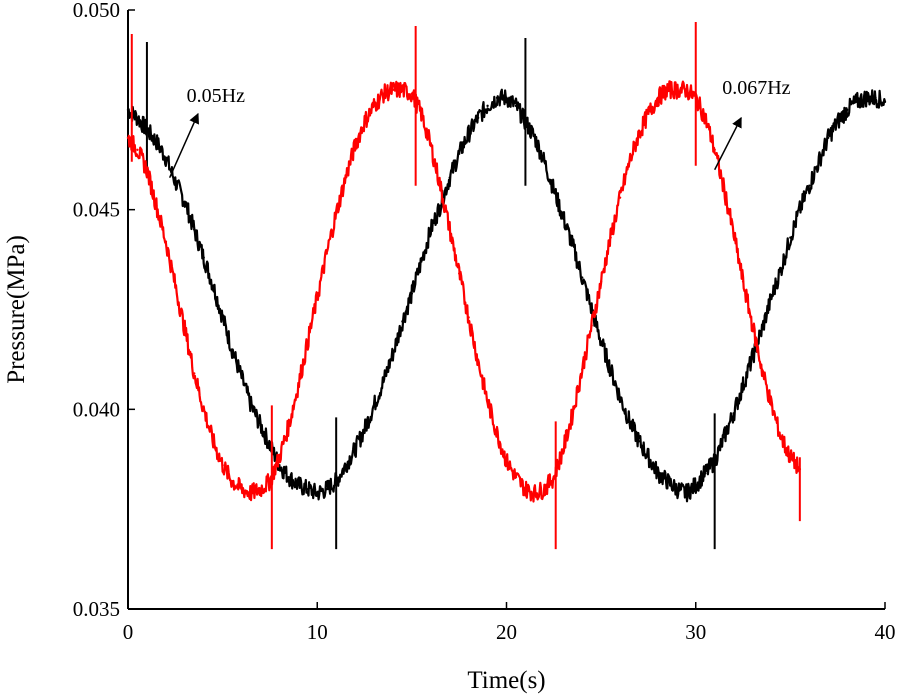 The width and height of the screenshot is (898, 699). What do you see at coordinates (96, 11) in the screenshot?
I see `y-tick-label: 0.050` at bounding box center [96, 11].